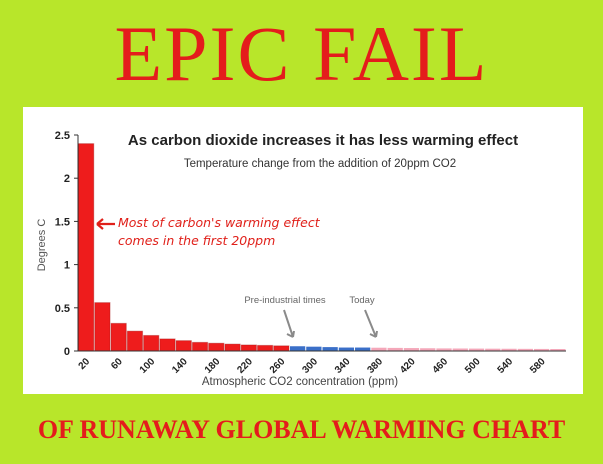  I want to click on x-axis-label: Atmospheric CO2 concentration (ppm), so click(300, 382).